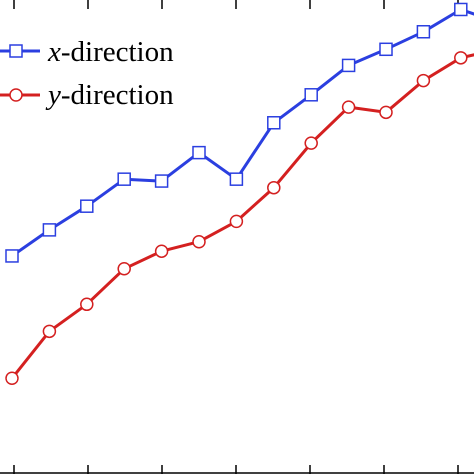 The height and width of the screenshot is (474, 474). Describe the element at coordinates (53, 95) in the screenshot. I see `legend-var-y: y` at that location.